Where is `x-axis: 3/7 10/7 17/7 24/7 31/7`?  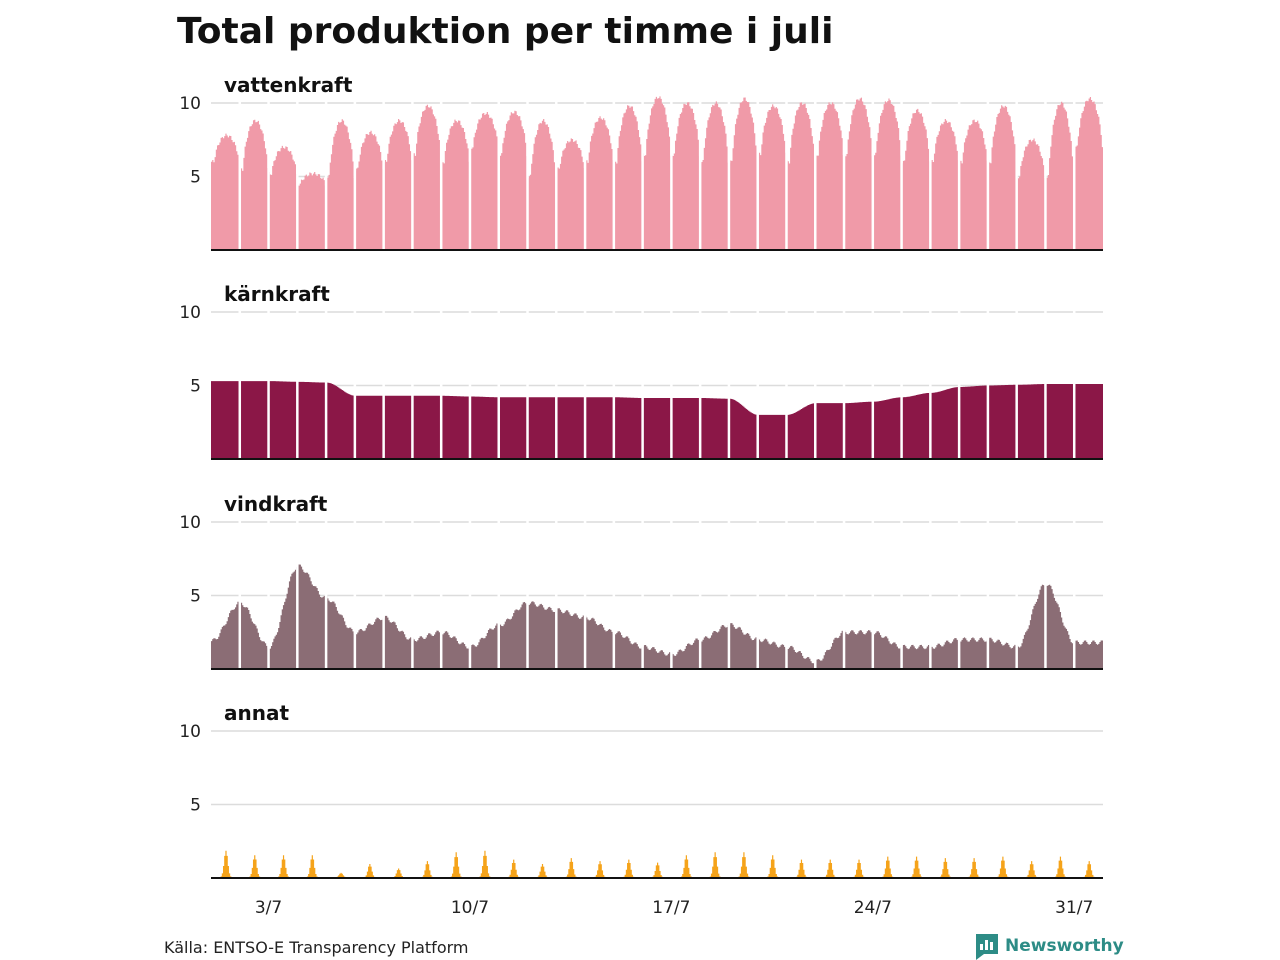
x-axis: 3/7 10/7 17/7 24/7 31/7 is located at coordinates (674, 908).